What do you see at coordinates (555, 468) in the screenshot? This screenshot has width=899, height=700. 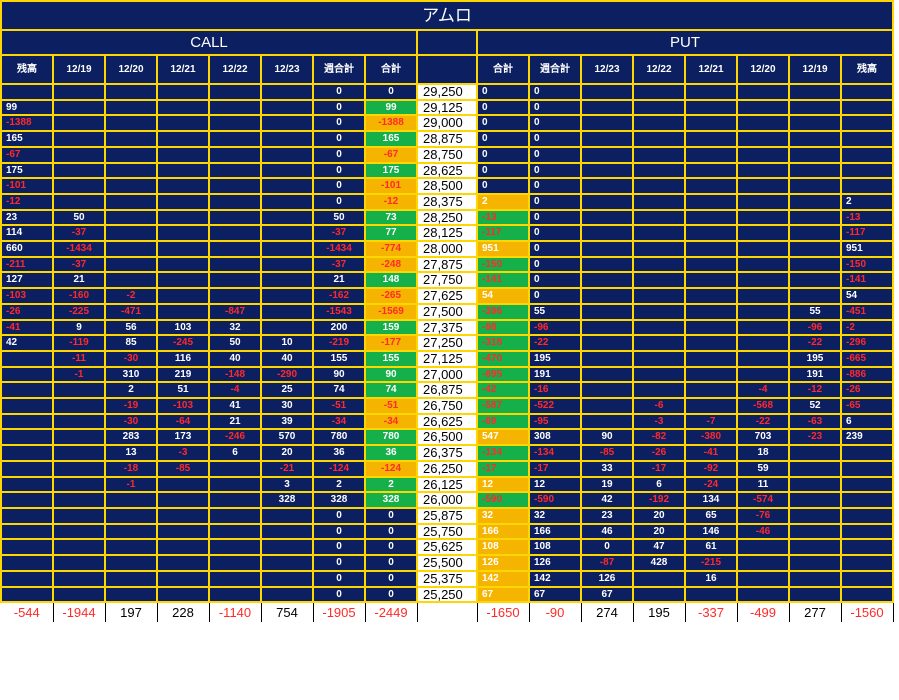 I see `put-cell: -17` at bounding box center [555, 468].